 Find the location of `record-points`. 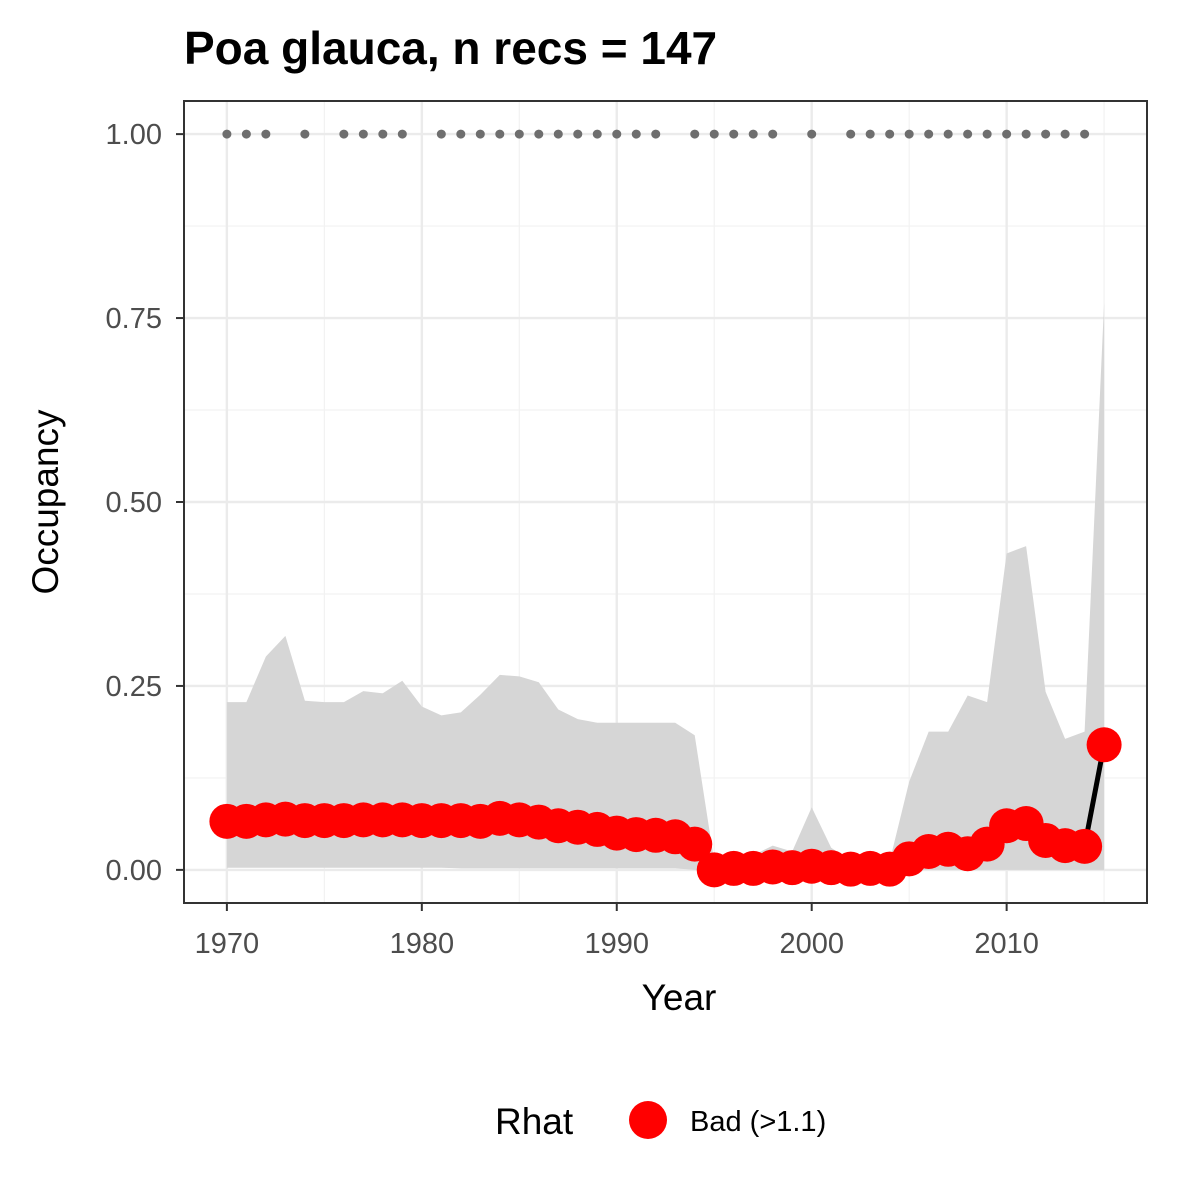

record-points is located at coordinates (656, 134).